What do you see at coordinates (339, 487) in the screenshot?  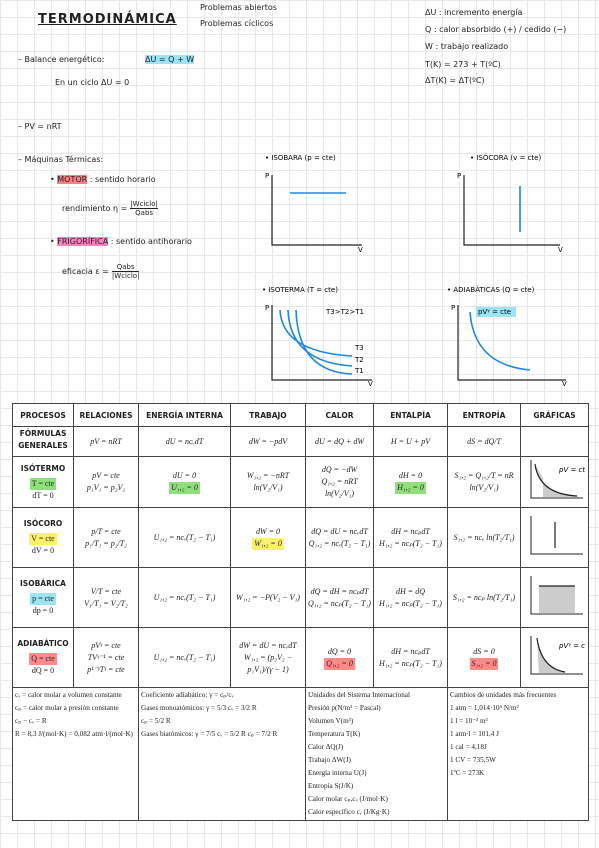 I see `formula: Q₁,₂ = nRT ln(V₂/V₁)` at bounding box center [339, 487].